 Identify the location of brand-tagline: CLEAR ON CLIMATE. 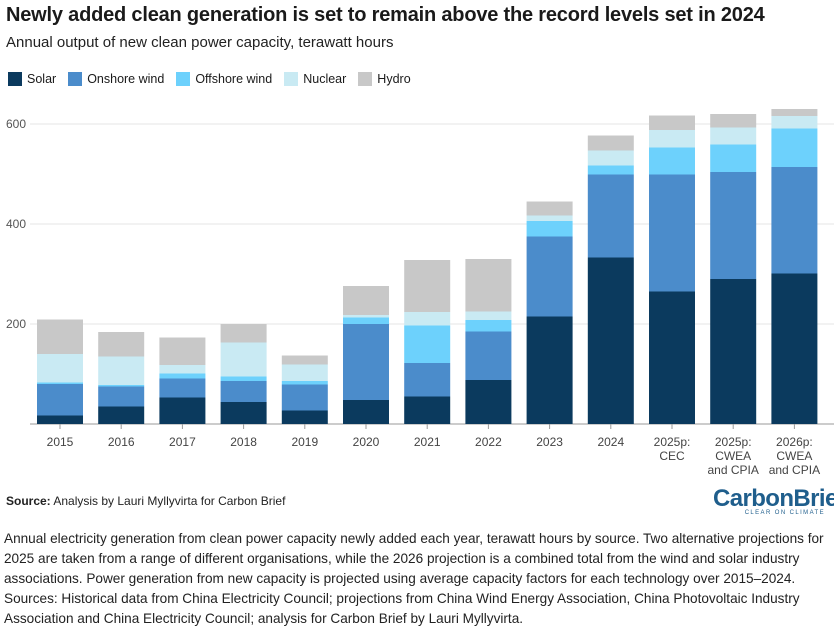
(784, 513).